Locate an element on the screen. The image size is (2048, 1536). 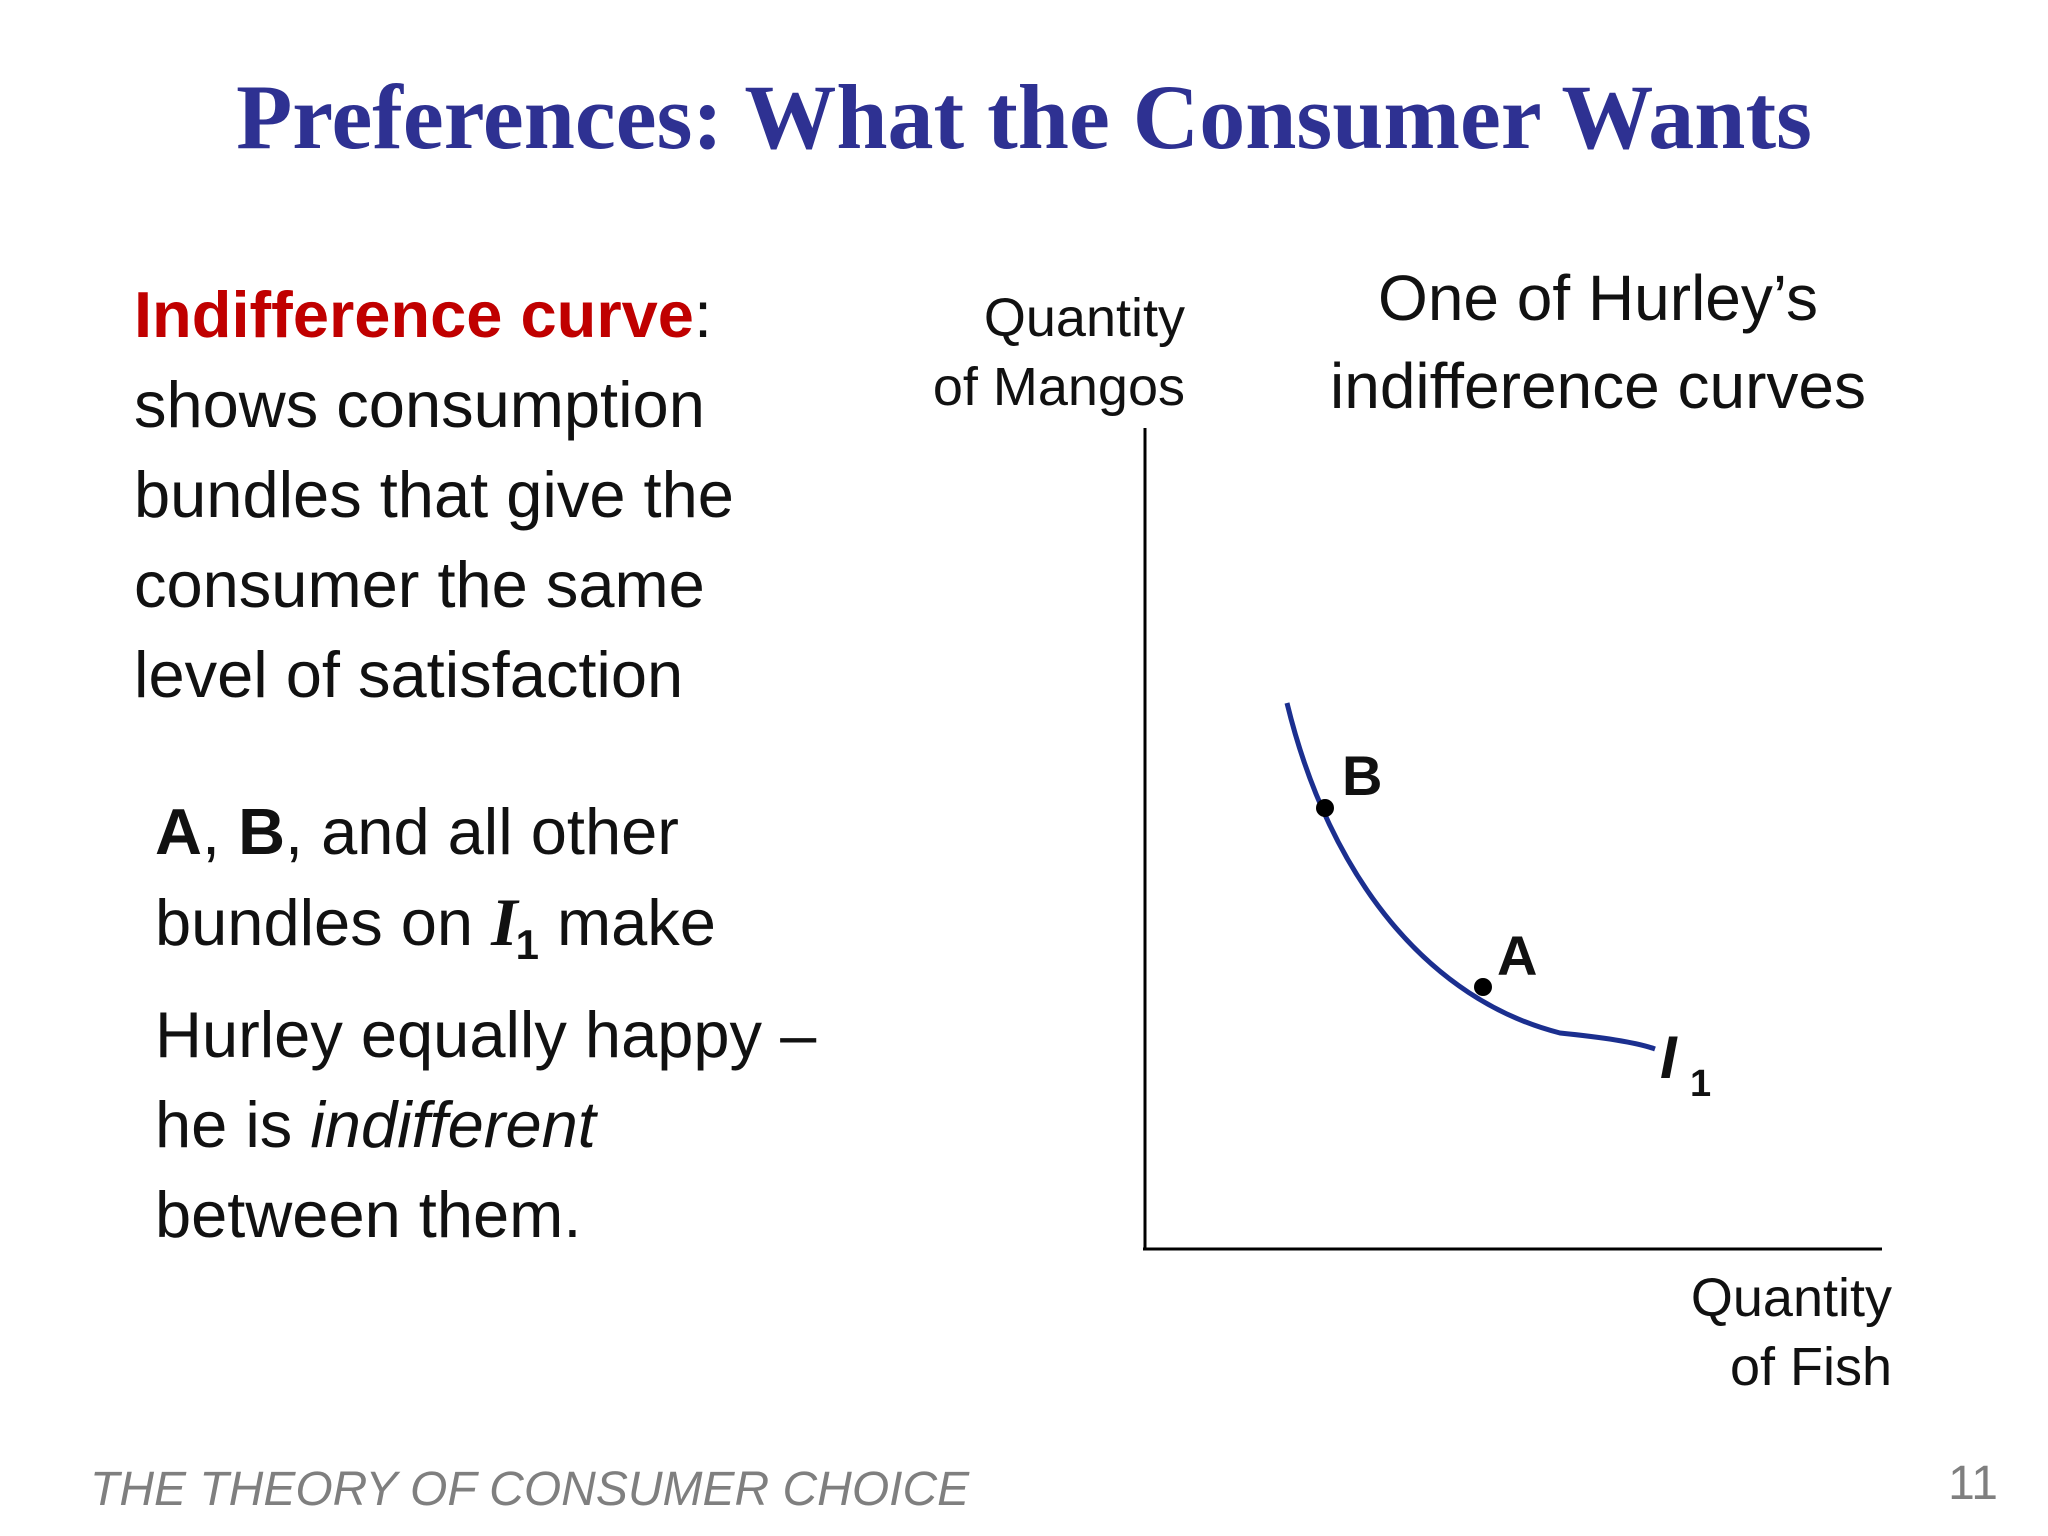
definition-line-3: bundles that give the is located at coordinates (434, 494).